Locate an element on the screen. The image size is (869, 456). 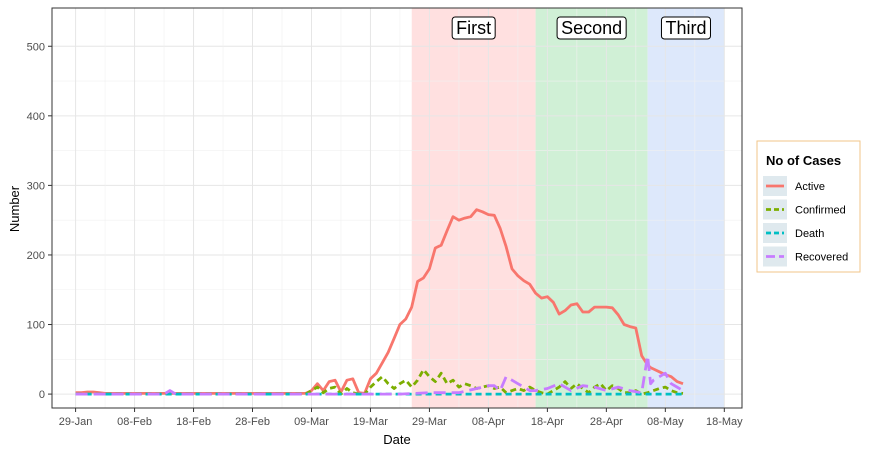
phase-label-second: Second is located at coordinates (591, 28).